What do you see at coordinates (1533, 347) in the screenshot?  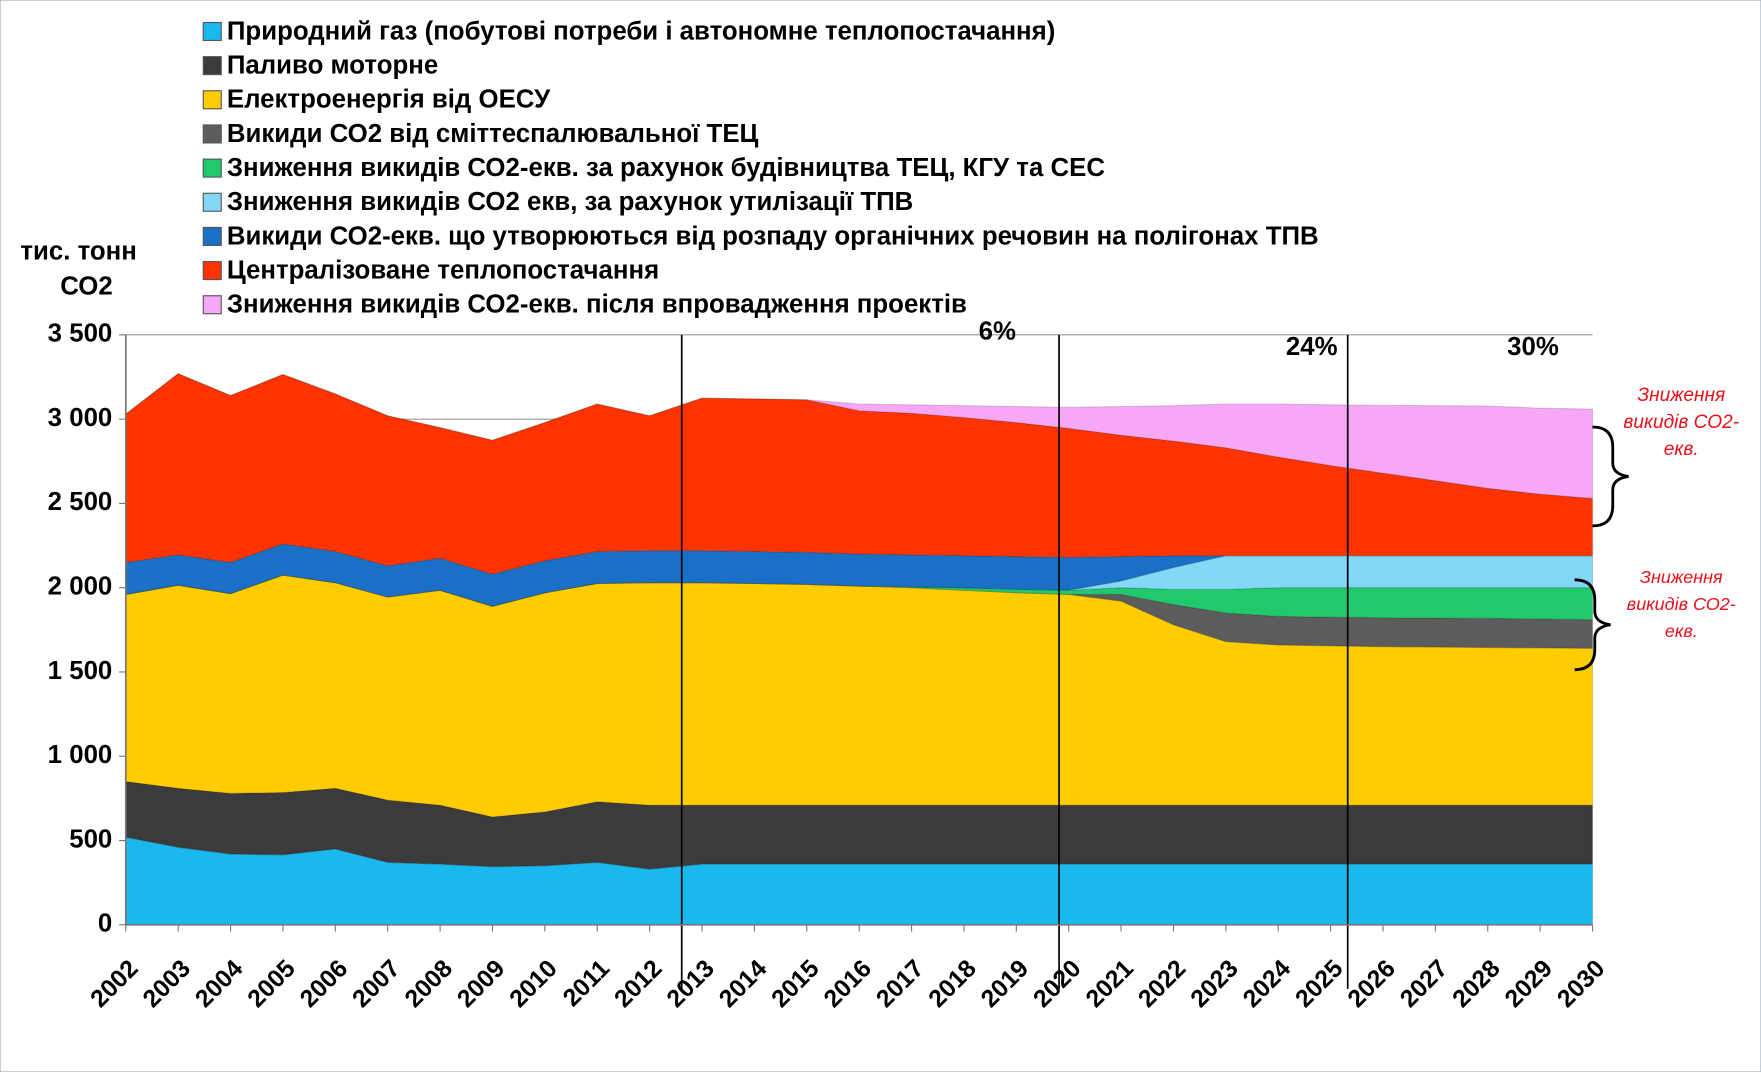 I see `annotation: 30%` at bounding box center [1533, 347].